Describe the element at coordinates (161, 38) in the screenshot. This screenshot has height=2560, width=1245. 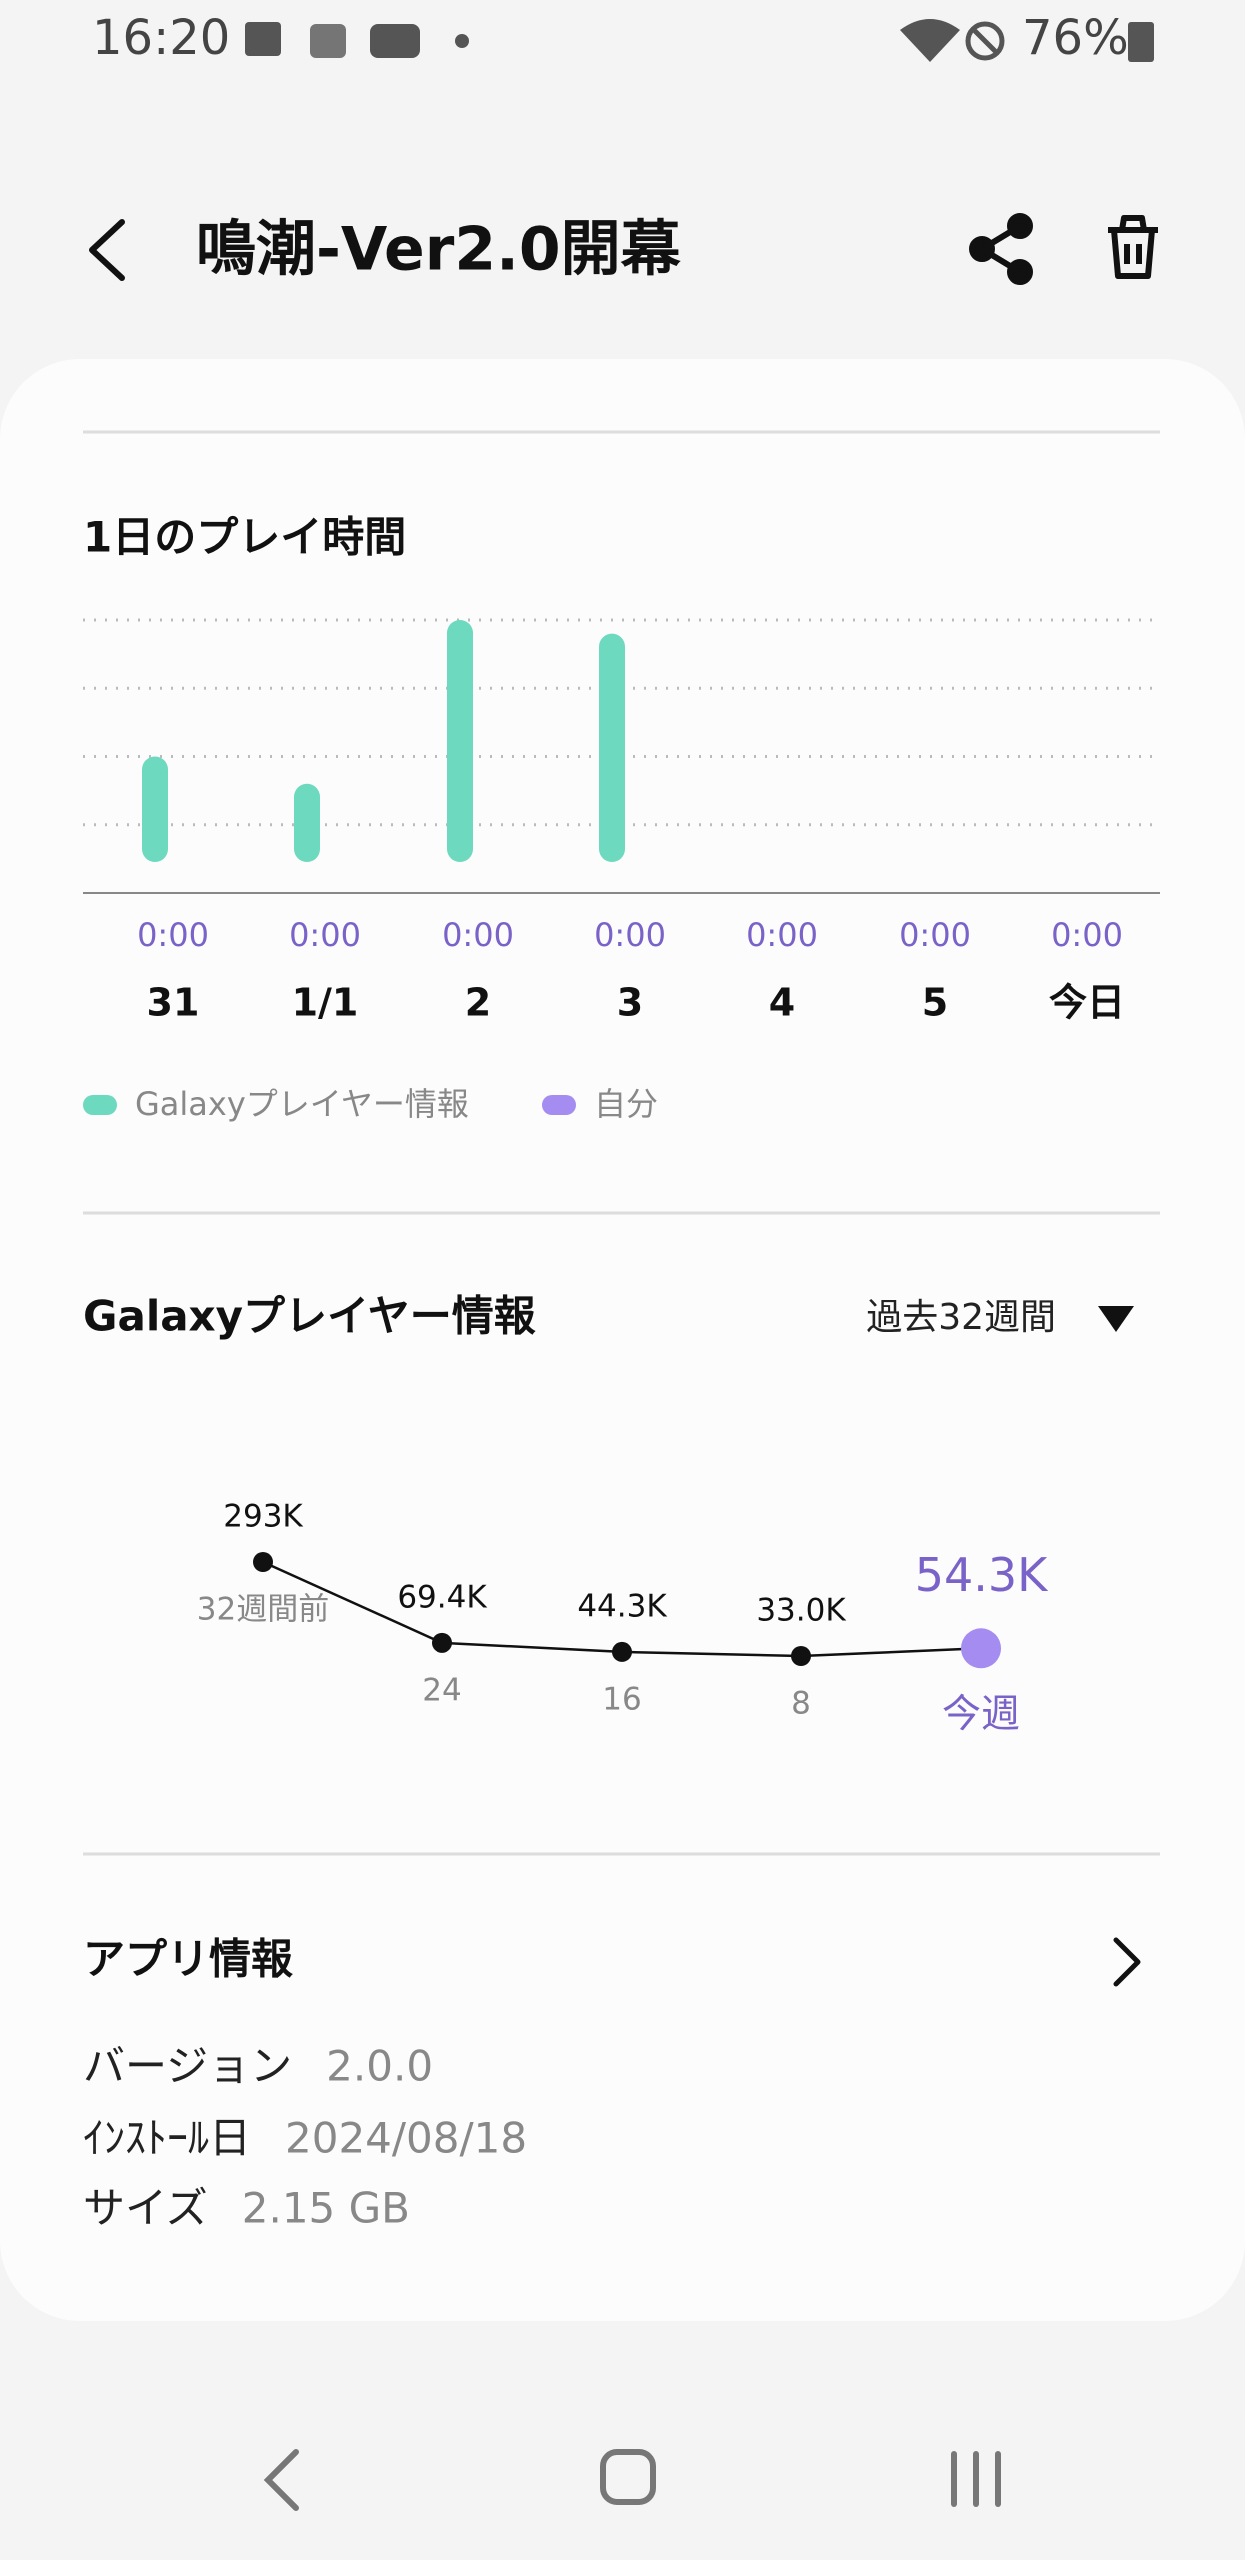
I see `clock: 16:20` at that location.